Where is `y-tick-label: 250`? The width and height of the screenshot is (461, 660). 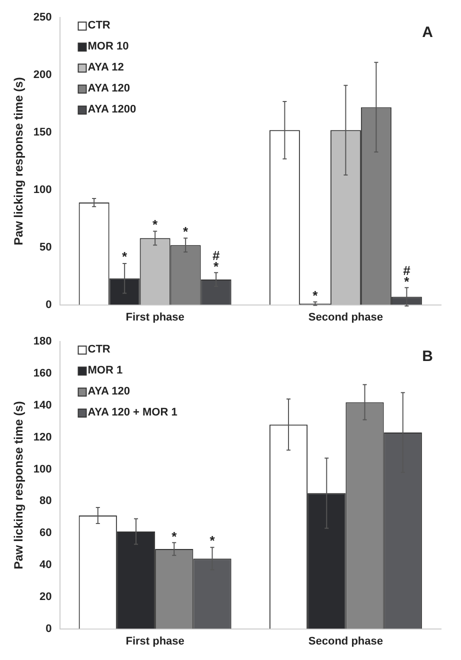 y-tick-label: 250 is located at coordinates (42, 18).